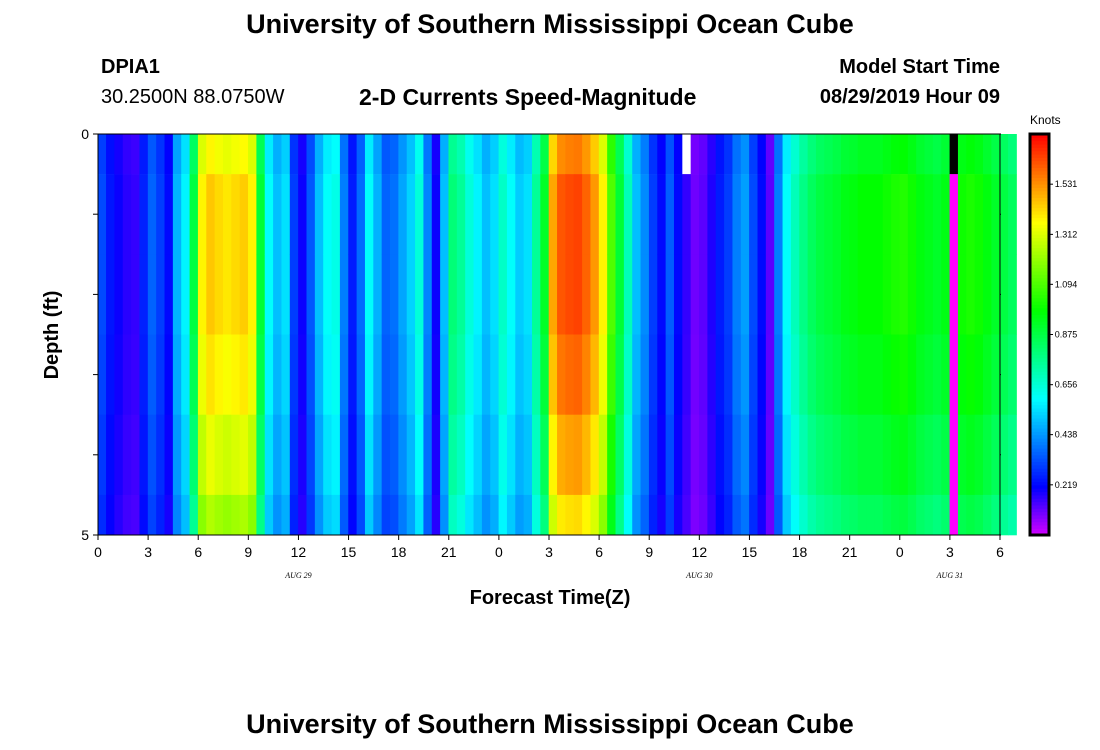  What do you see at coordinates (1066, 385) in the screenshot?
I see `colorbar-tick-label: 0.656` at bounding box center [1066, 385].